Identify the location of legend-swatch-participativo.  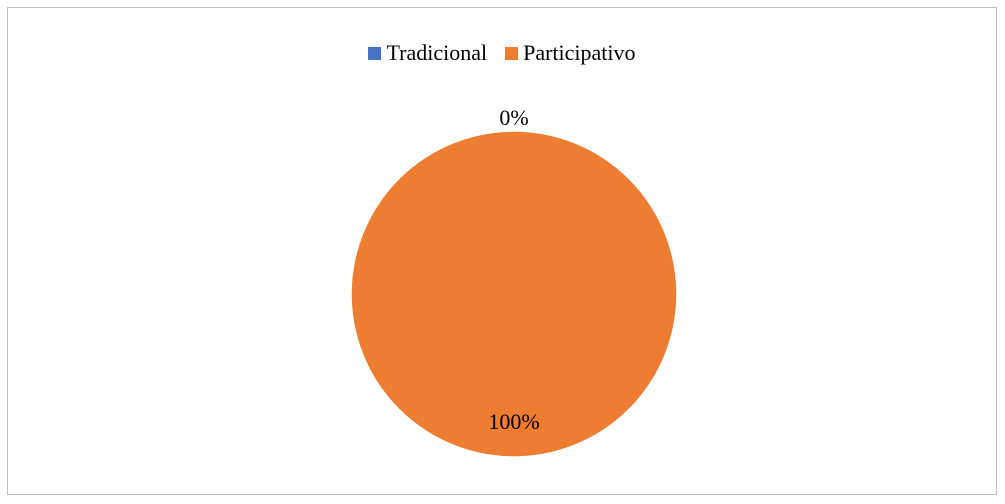
(512, 53).